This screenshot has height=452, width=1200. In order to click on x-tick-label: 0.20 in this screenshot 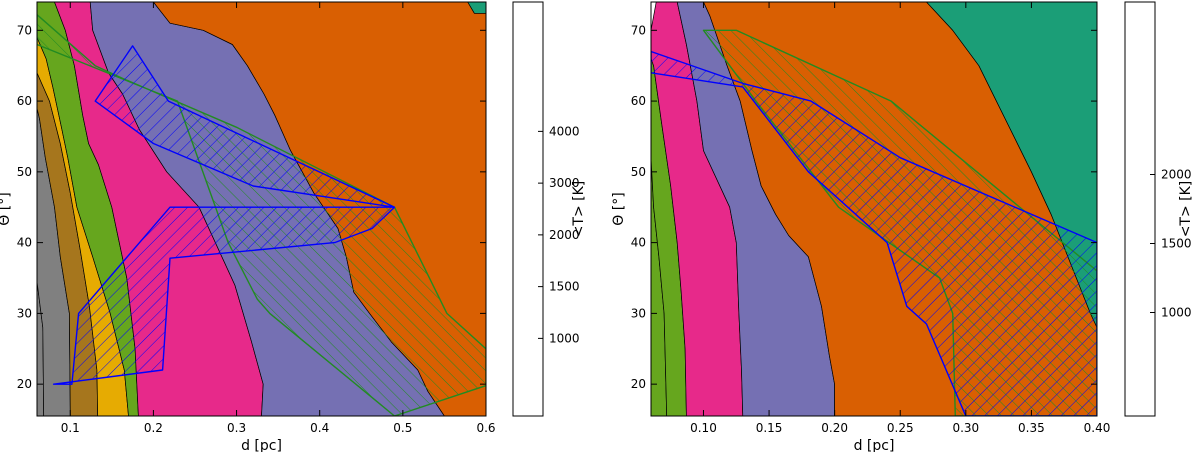, I will do `click(834, 428)`.